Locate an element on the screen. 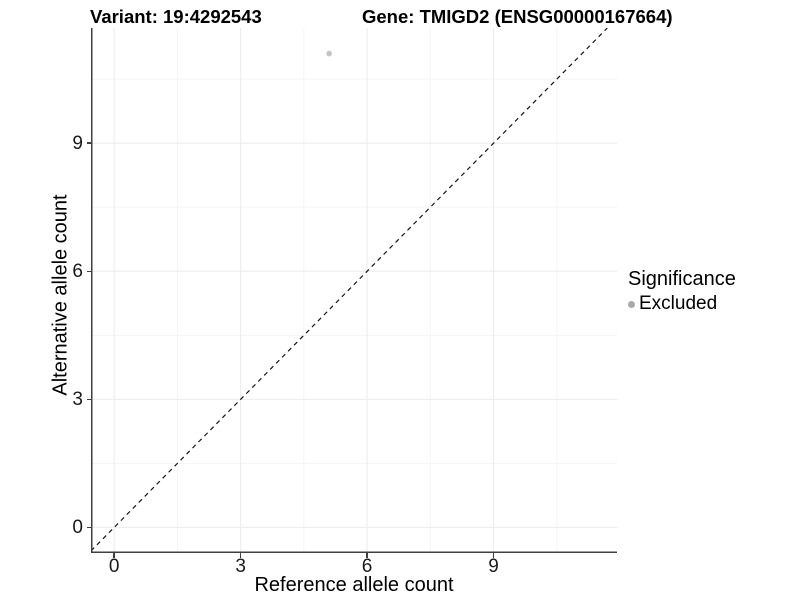 The height and width of the screenshot is (600, 800). legend-item-label: Excluded is located at coordinates (678, 303).